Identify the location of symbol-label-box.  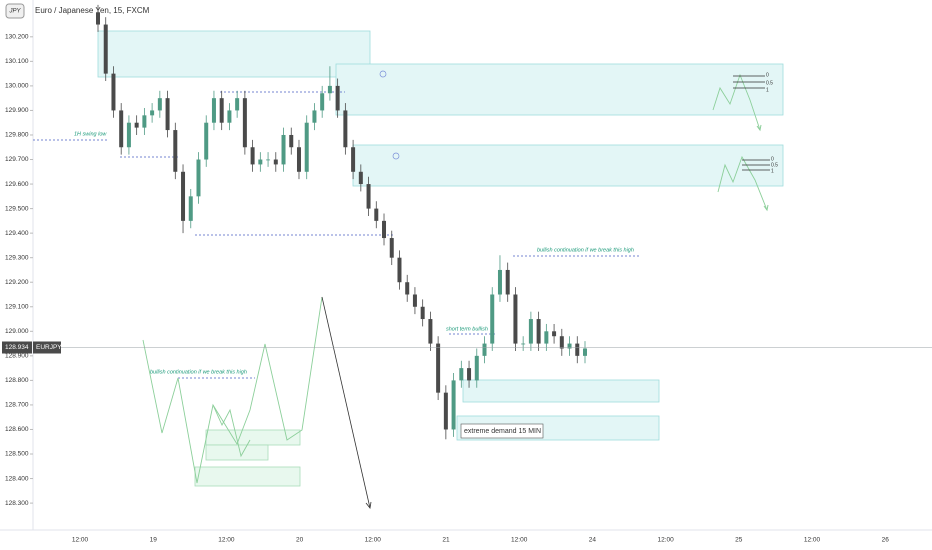
(47, 347).